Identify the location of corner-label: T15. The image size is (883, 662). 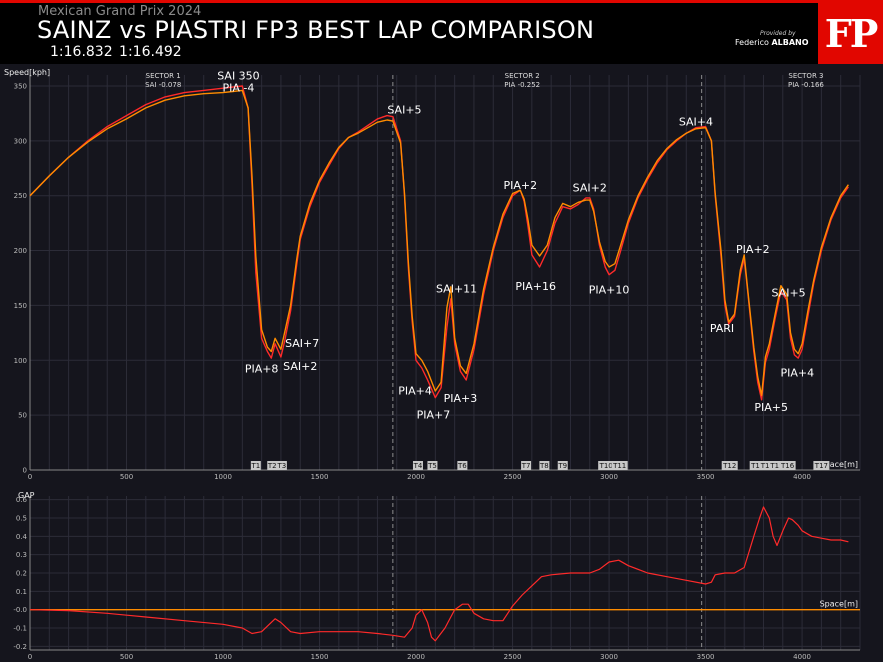
(776, 466).